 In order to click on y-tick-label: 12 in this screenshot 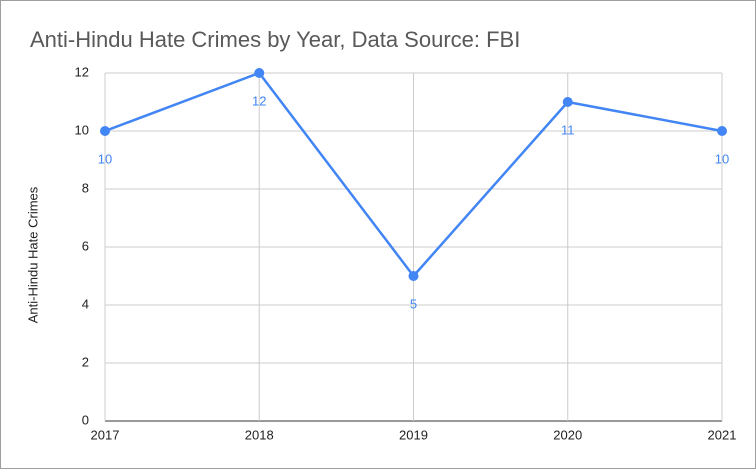, I will do `click(82, 71)`.